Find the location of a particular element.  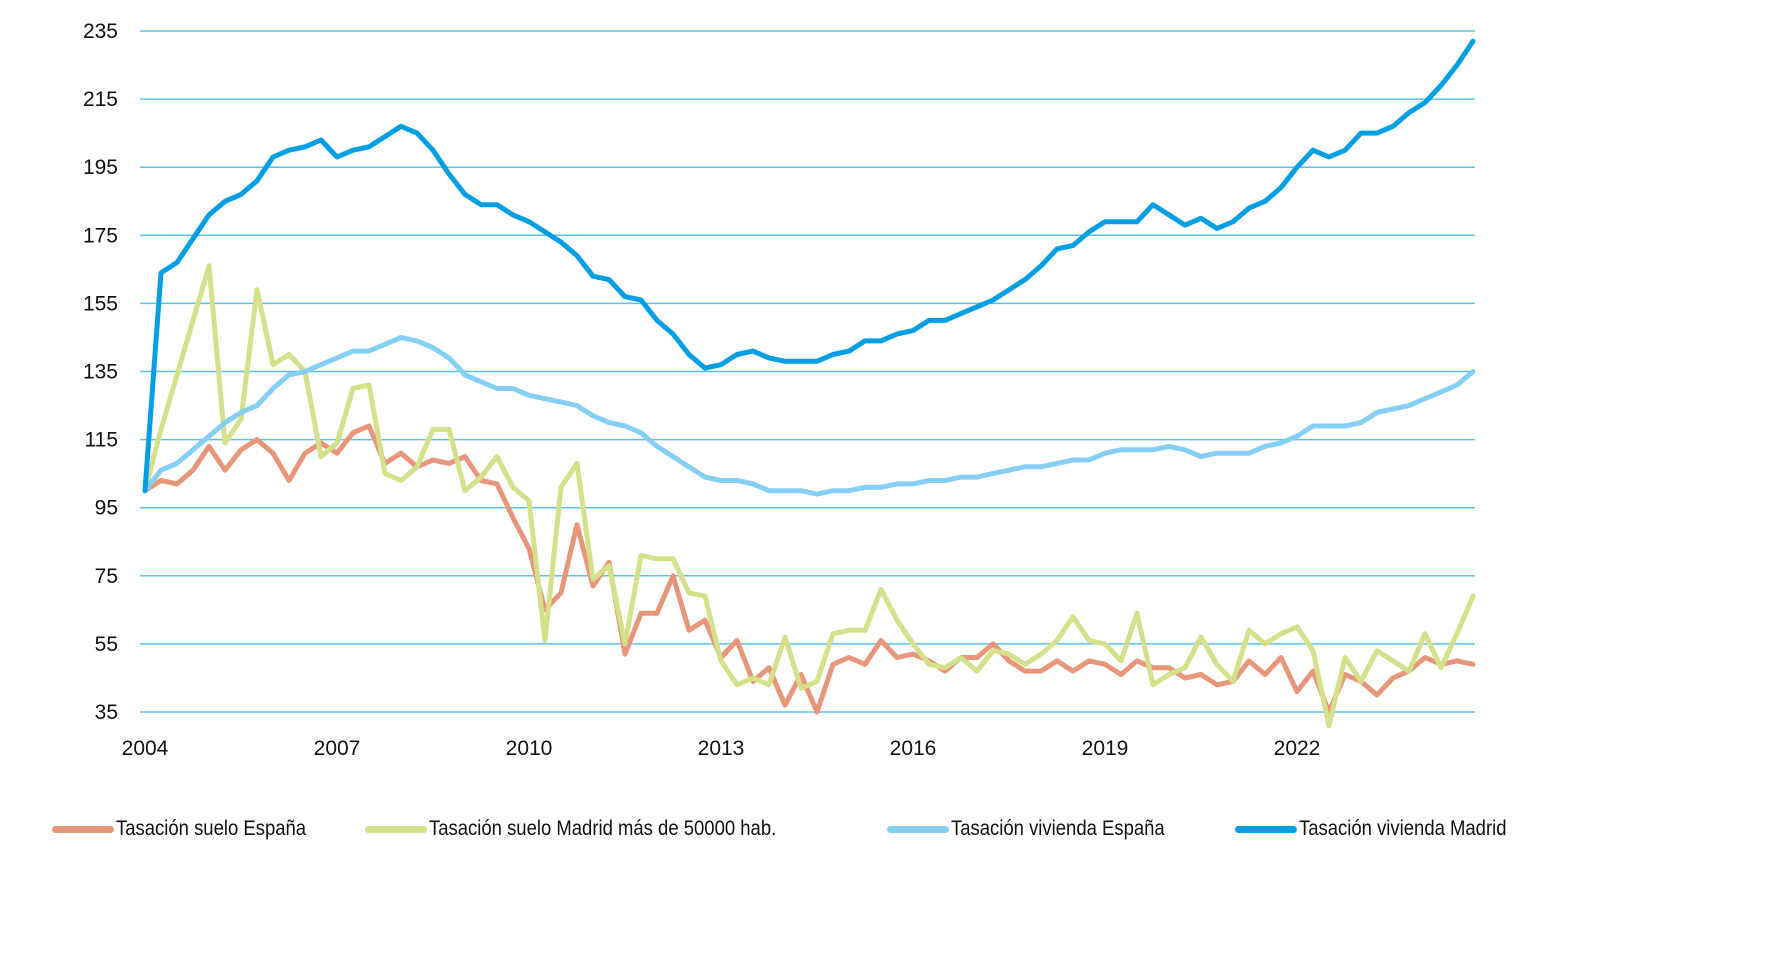

y-tick-label: 235 is located at coordinates (100, 31).